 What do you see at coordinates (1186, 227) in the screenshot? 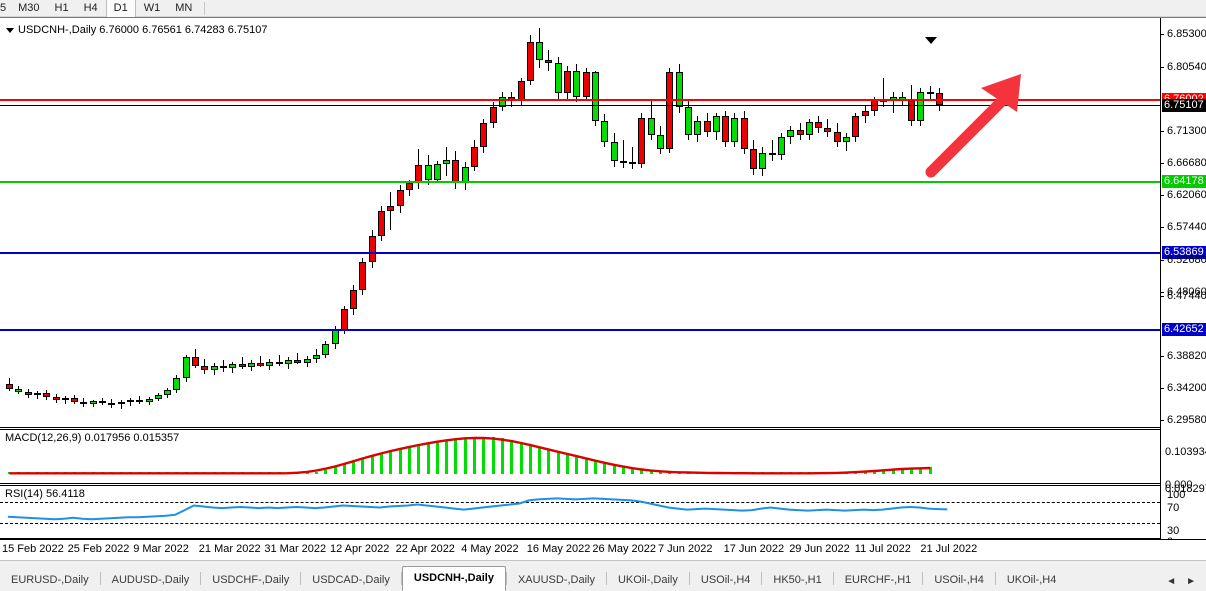
I see `axis-price-label-6.57440: 6.57440` at bounding box center [1186, 227].